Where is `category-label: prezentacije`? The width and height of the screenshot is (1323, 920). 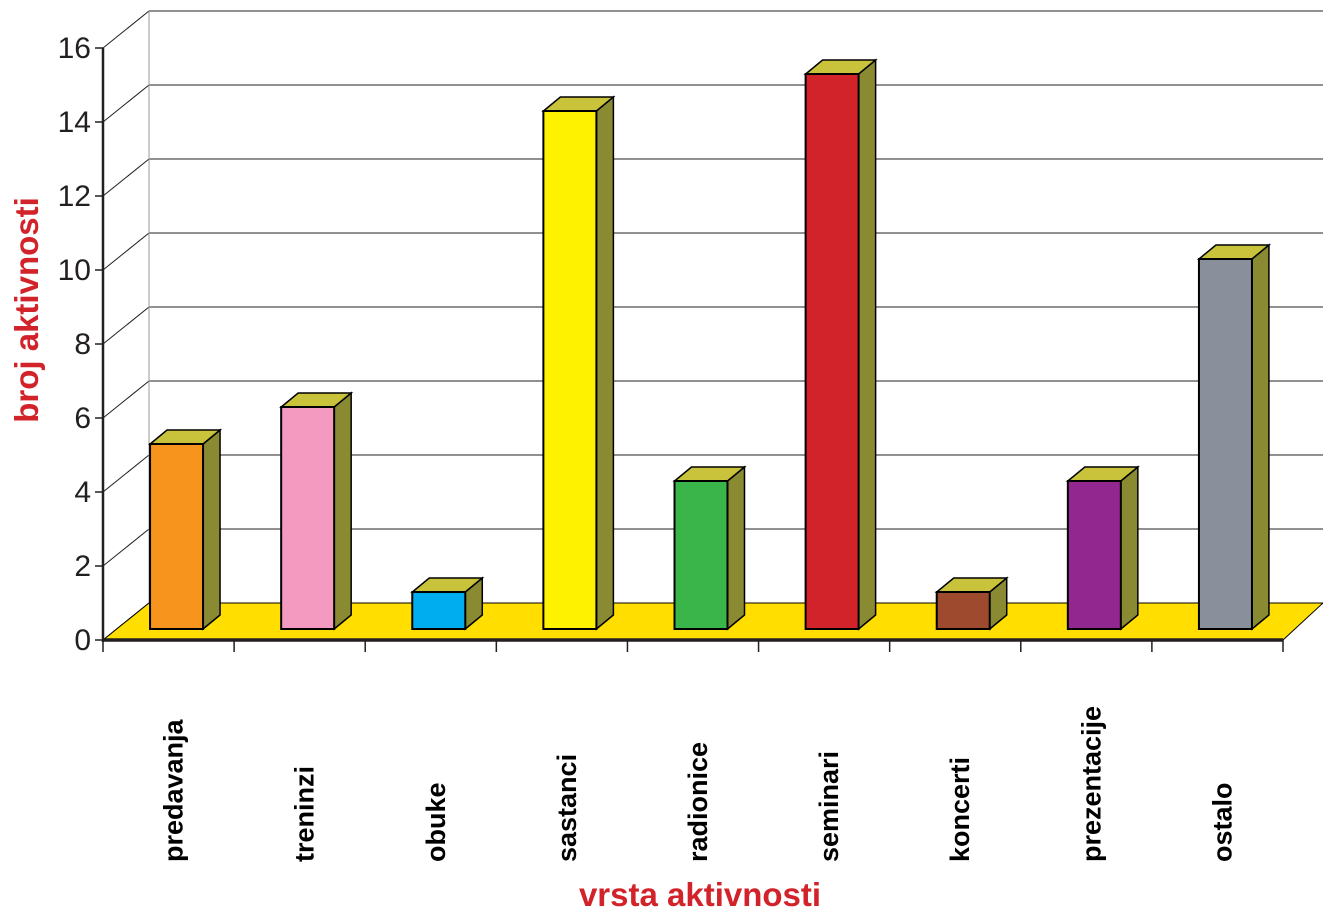
category-label: prezentacije is located at coordinates (1091, 784).